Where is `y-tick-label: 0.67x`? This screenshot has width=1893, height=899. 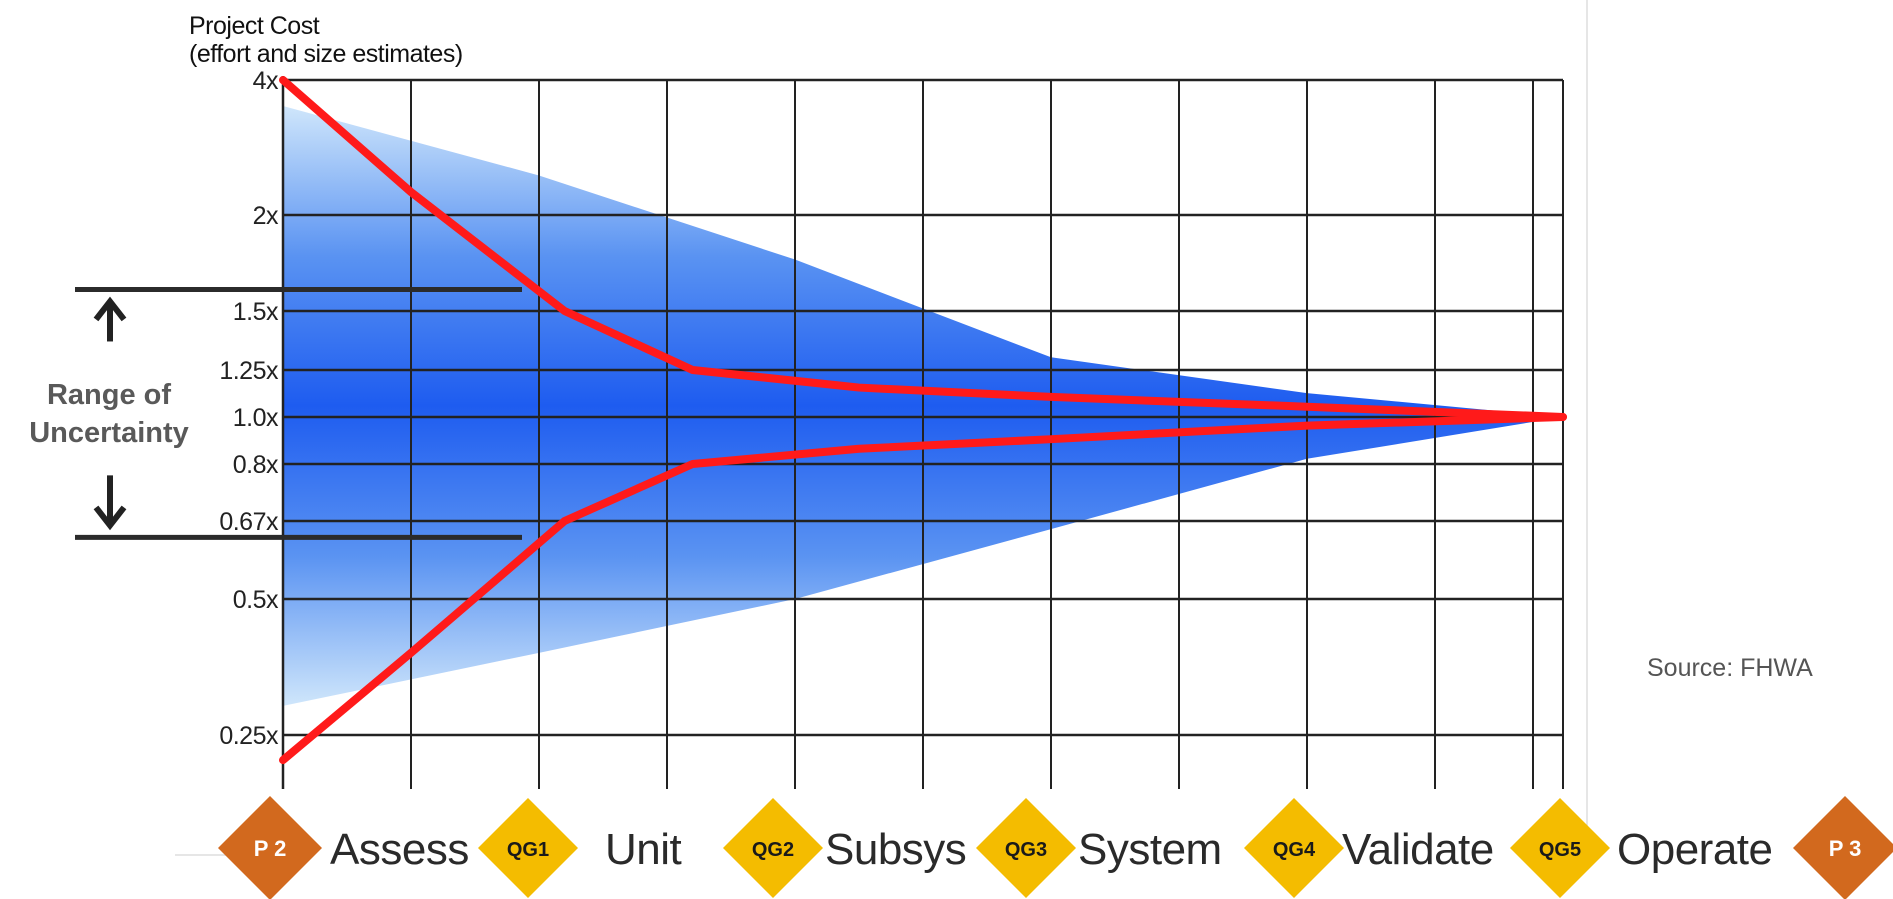 y-tick-label: 0.67x is located at coordinates (249, 522).